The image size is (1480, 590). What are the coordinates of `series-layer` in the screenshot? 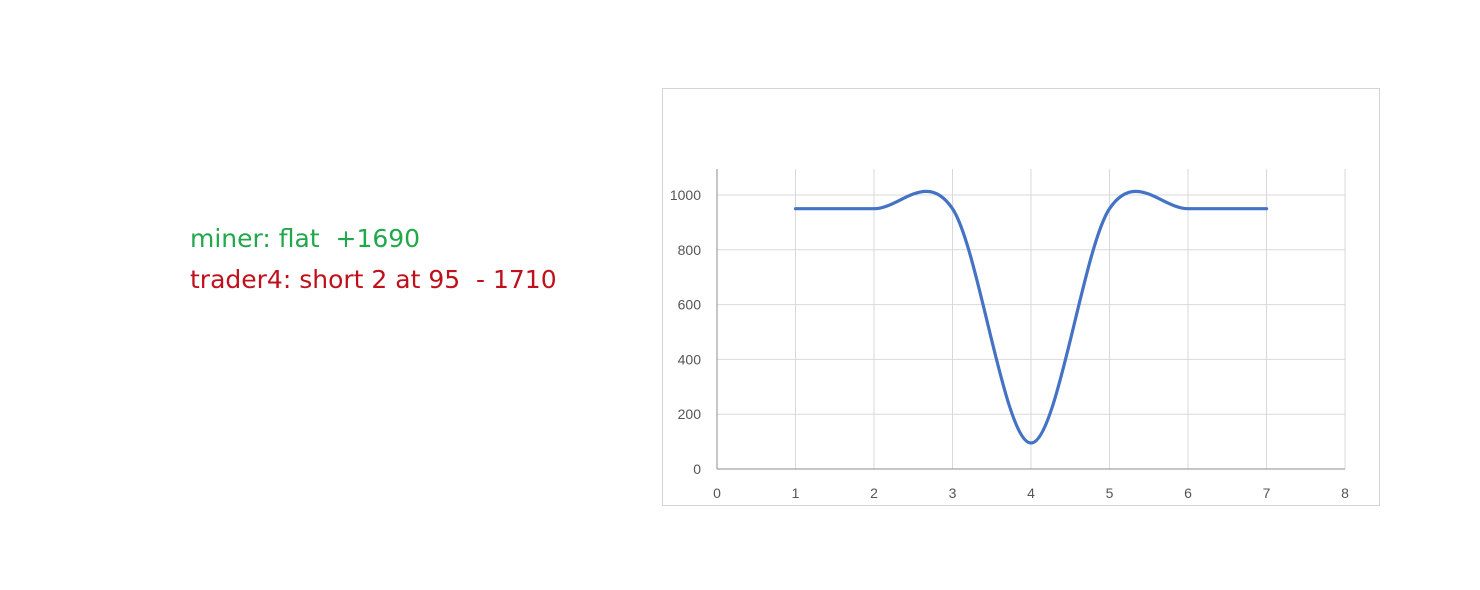 It's located at (1031, 317).